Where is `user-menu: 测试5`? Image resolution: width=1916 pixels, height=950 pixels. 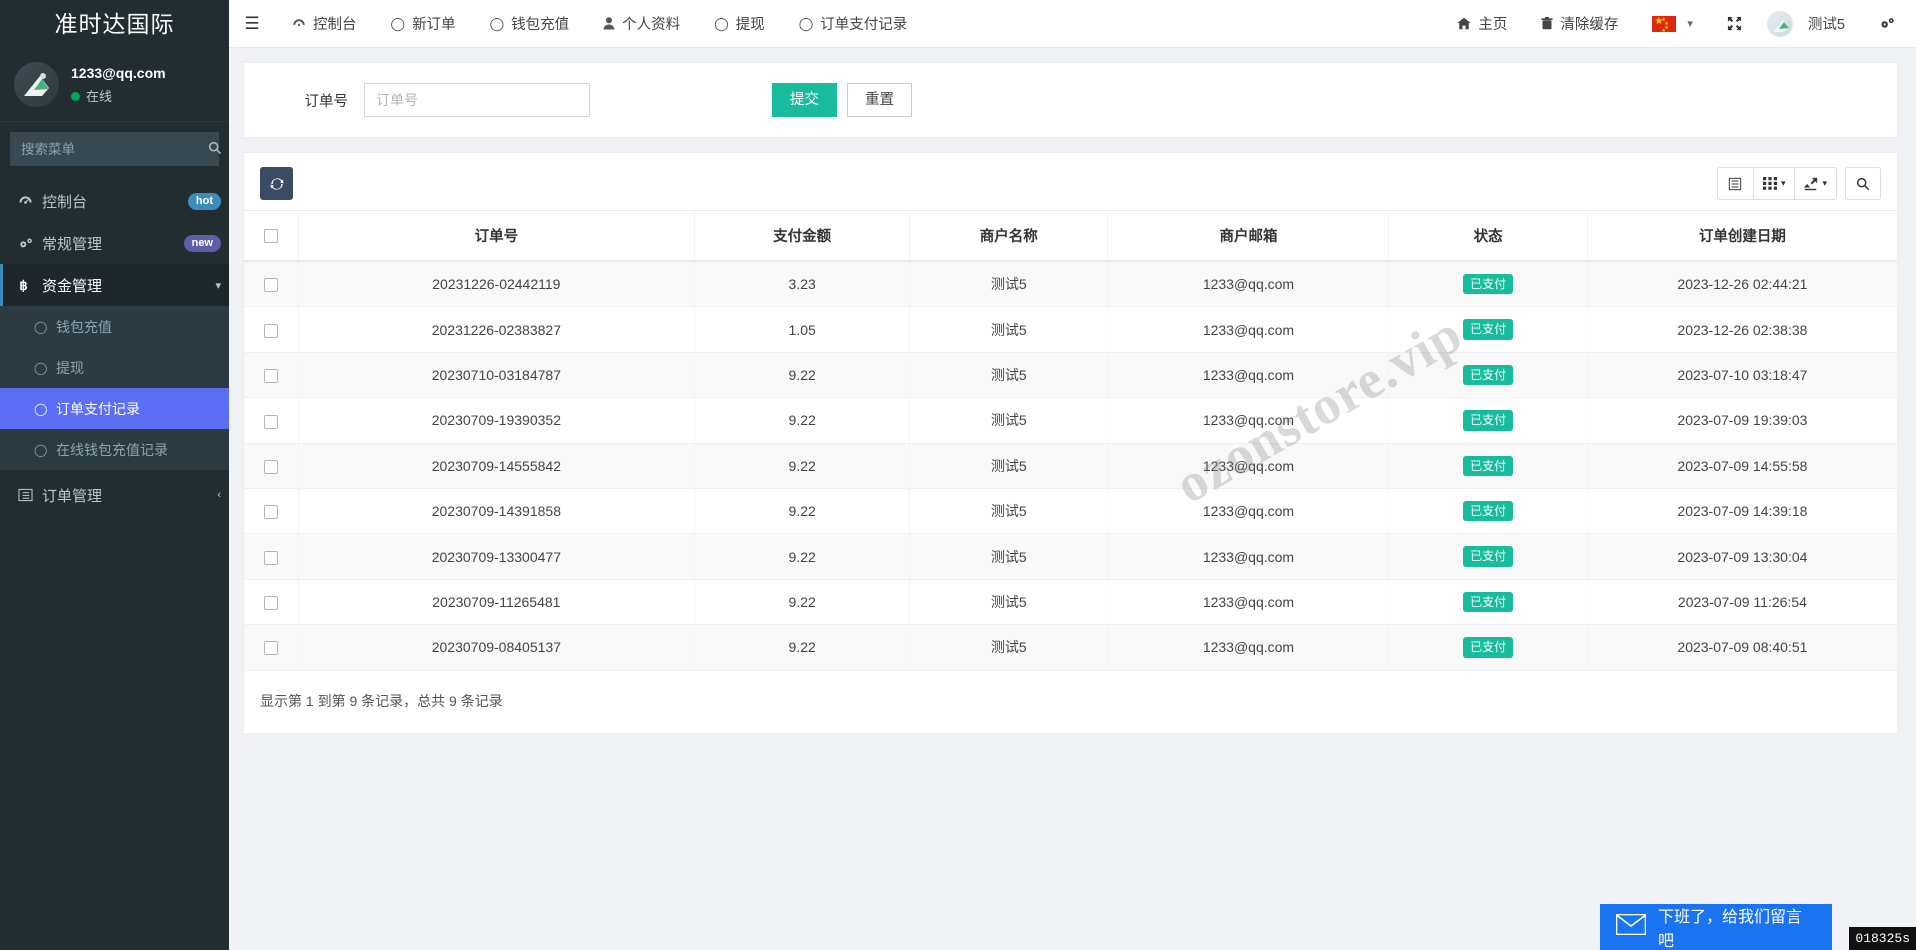
user-menu: 测试5 is located at coordinates (1810, 23).